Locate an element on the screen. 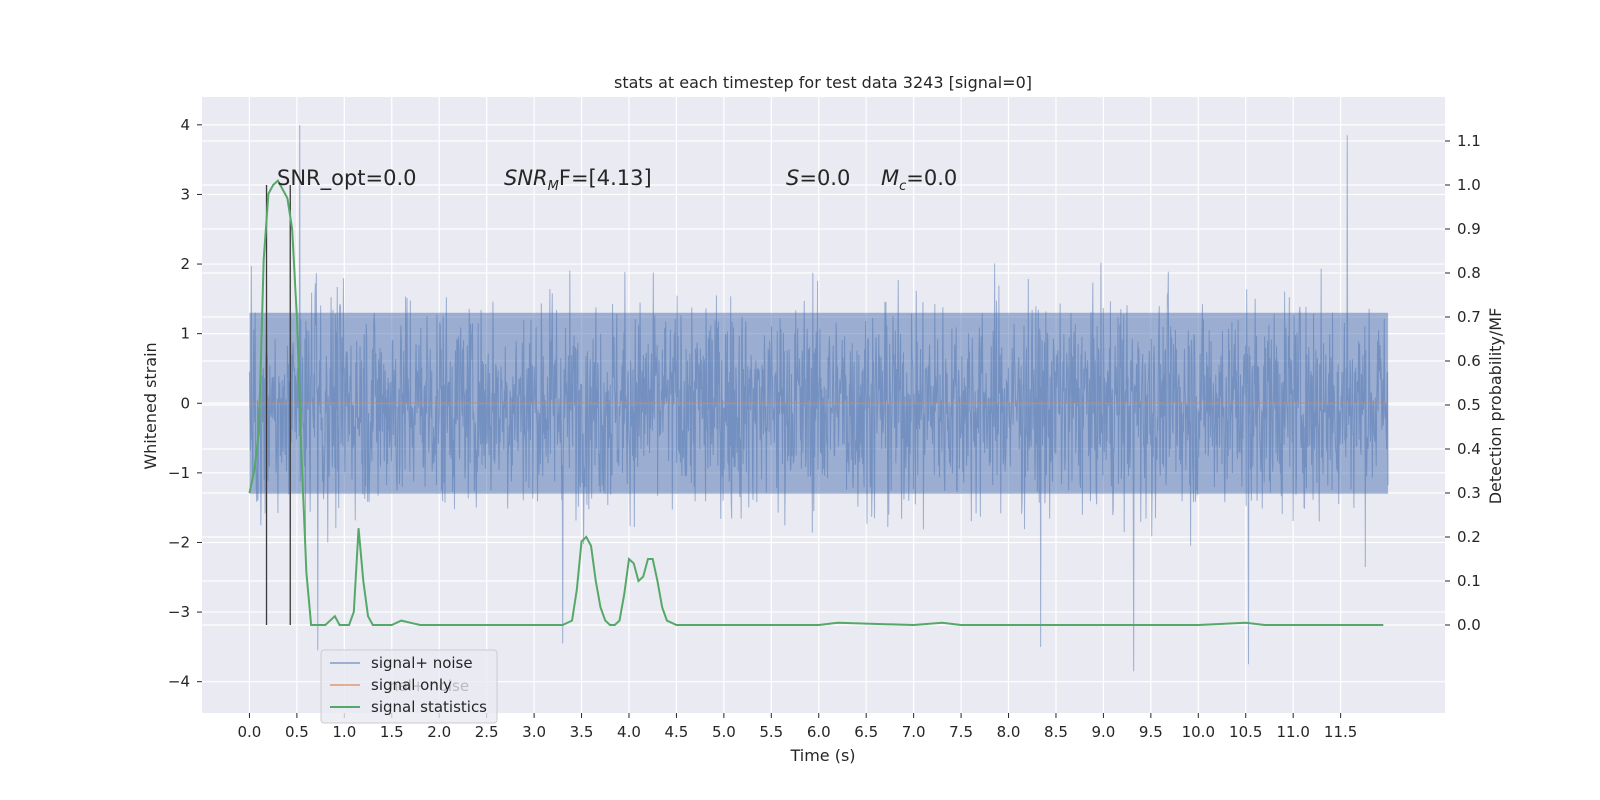  y-tick-label: −3 is located at coordinates (179, 612).